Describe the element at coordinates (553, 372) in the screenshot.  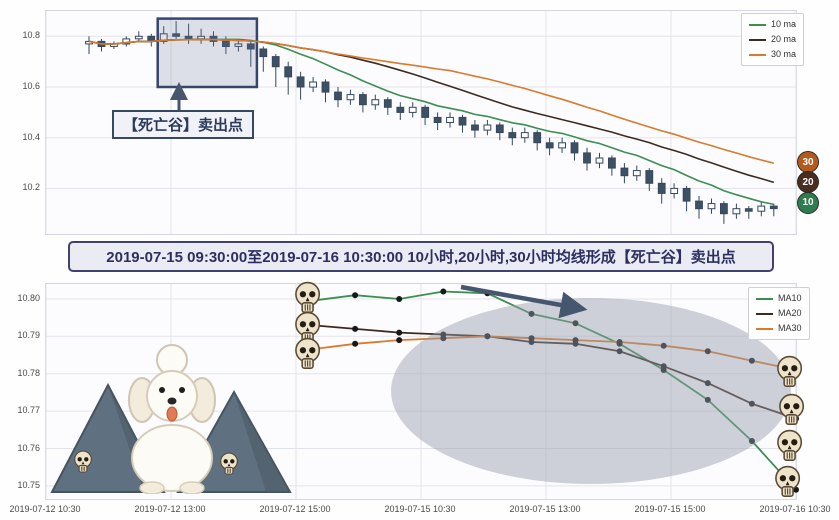
I see `ma20-line` at that location.